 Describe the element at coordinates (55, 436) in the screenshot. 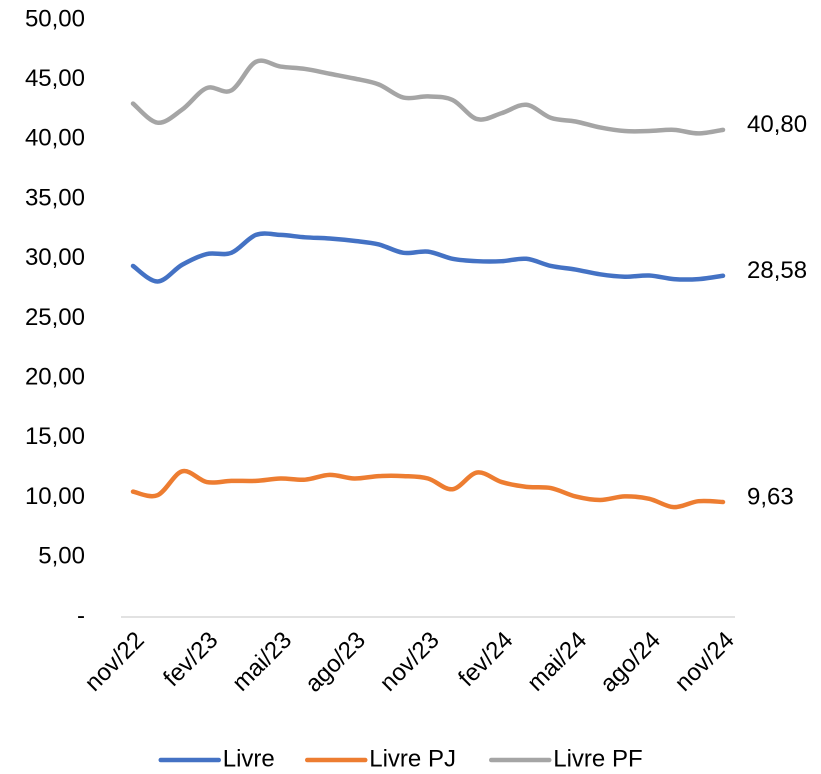

I see `y-tick-label: 15,00` at that location.